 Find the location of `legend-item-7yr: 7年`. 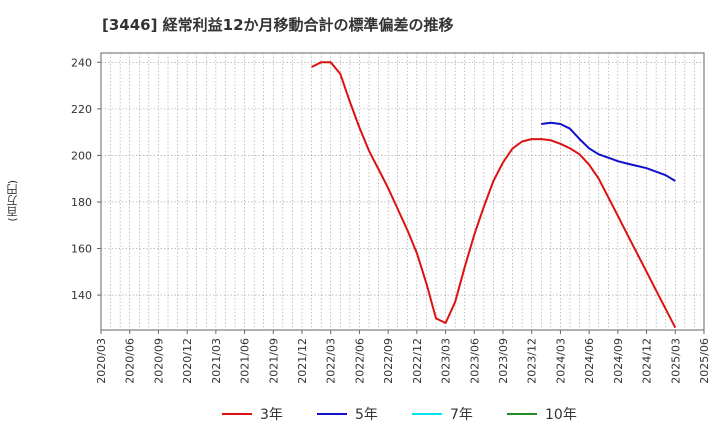

legend-item-7yr: 7年 is located at coordinates (442, 414).